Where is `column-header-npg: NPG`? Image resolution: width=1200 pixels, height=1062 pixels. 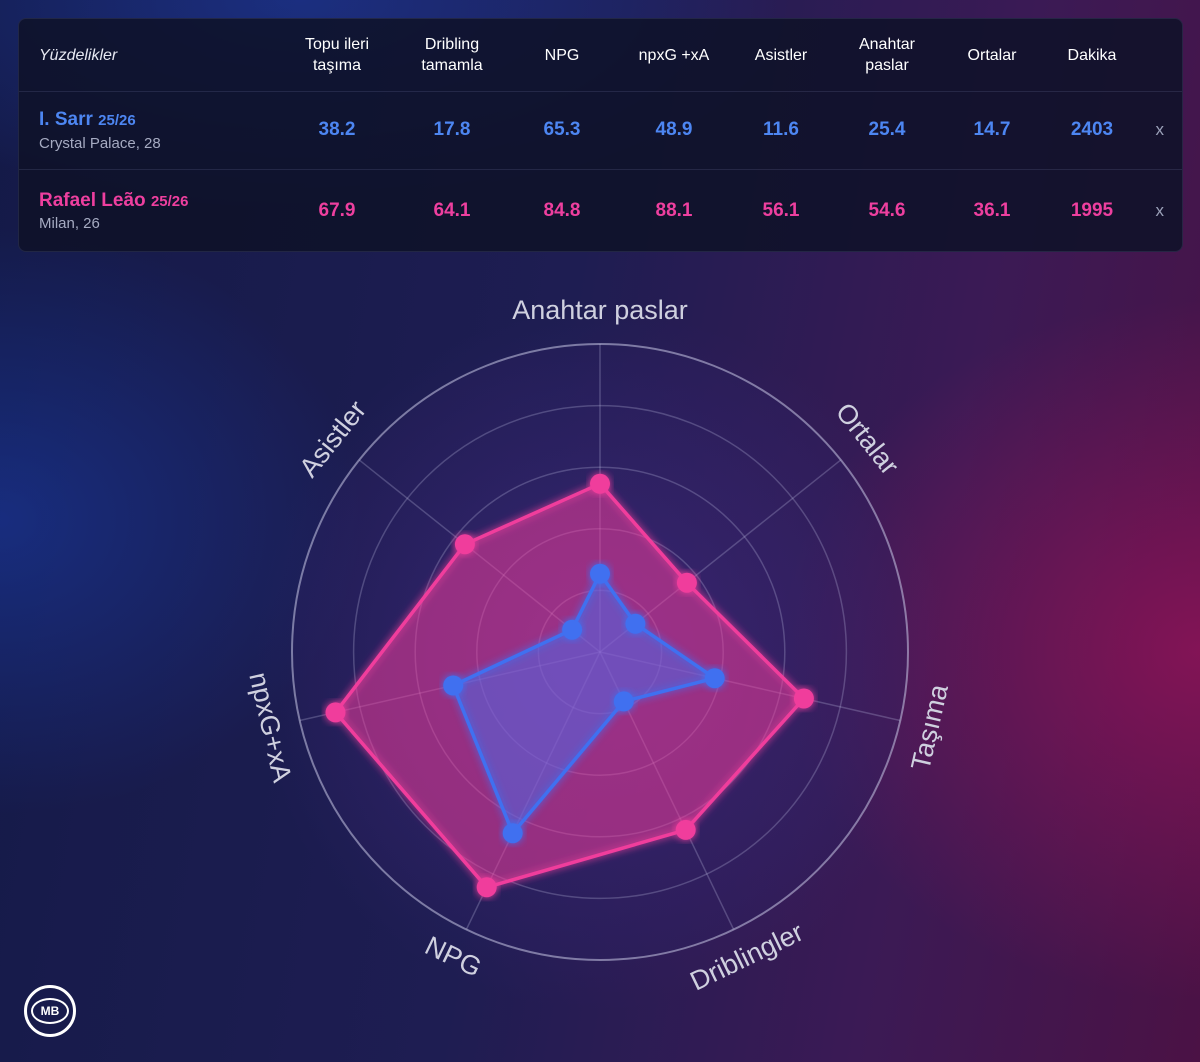
column-header-npg: NPG is located at coordinates (562, 55).